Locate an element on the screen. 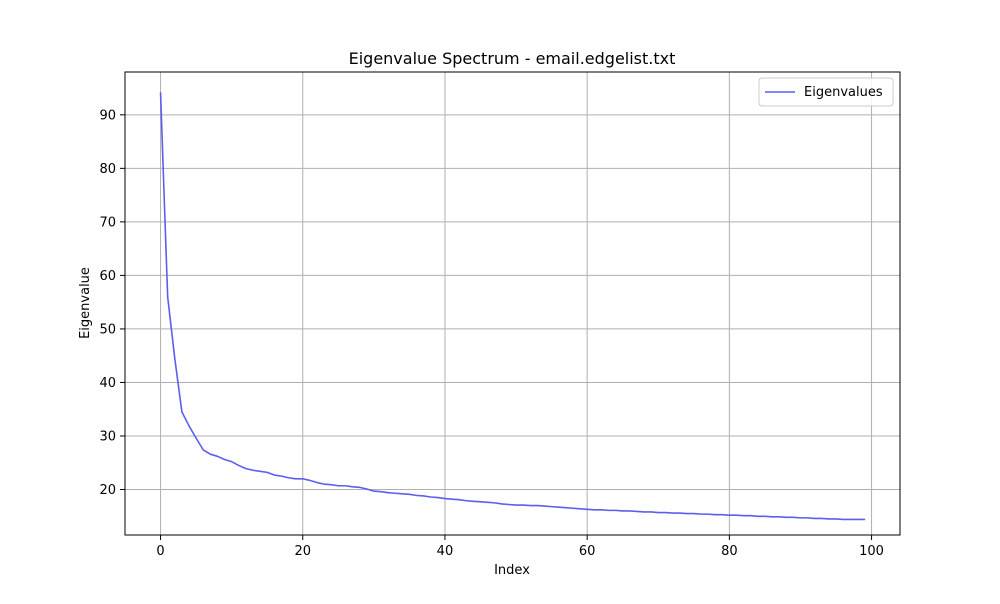 This screenshot has width=1000, height=604. x-axis-ticks: 0 20 40 60 80 100 is located at coordinates (520, 547).